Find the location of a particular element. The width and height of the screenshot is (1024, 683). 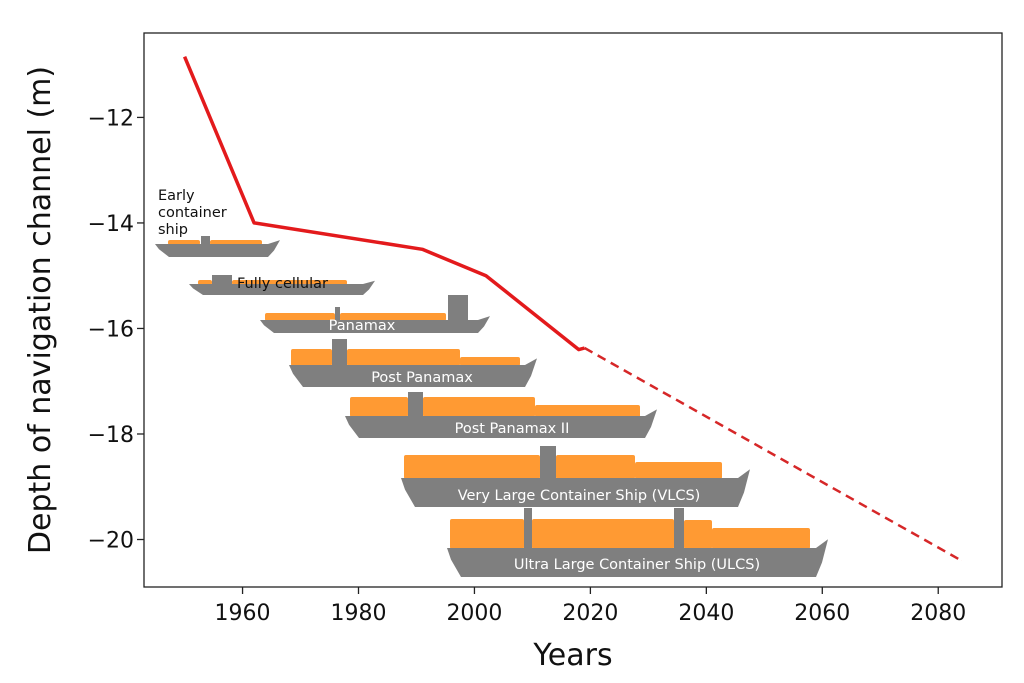

ship-6: Very Large Container Ship (VLCS) is located at coordinates (575, 476).